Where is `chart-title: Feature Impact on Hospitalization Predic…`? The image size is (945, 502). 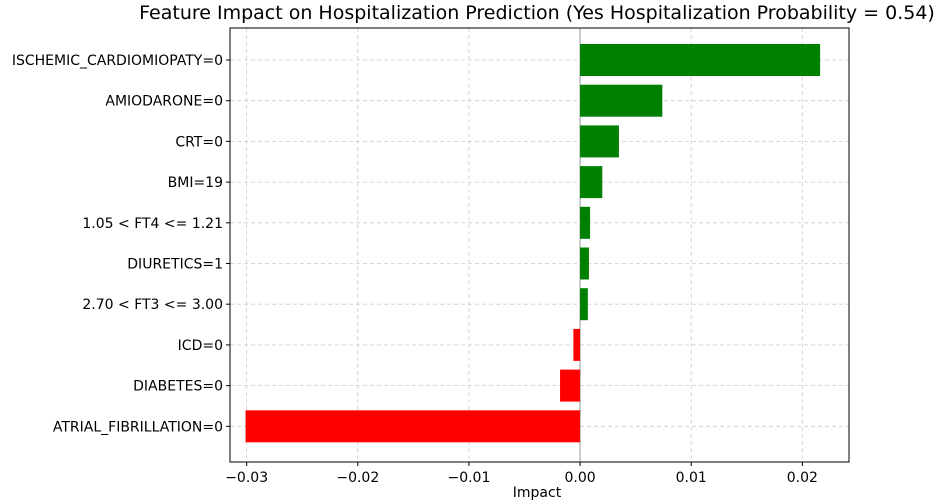 chart-title: Feature Impact on Hospitalization Predic… is located at coordinates (537, 13).